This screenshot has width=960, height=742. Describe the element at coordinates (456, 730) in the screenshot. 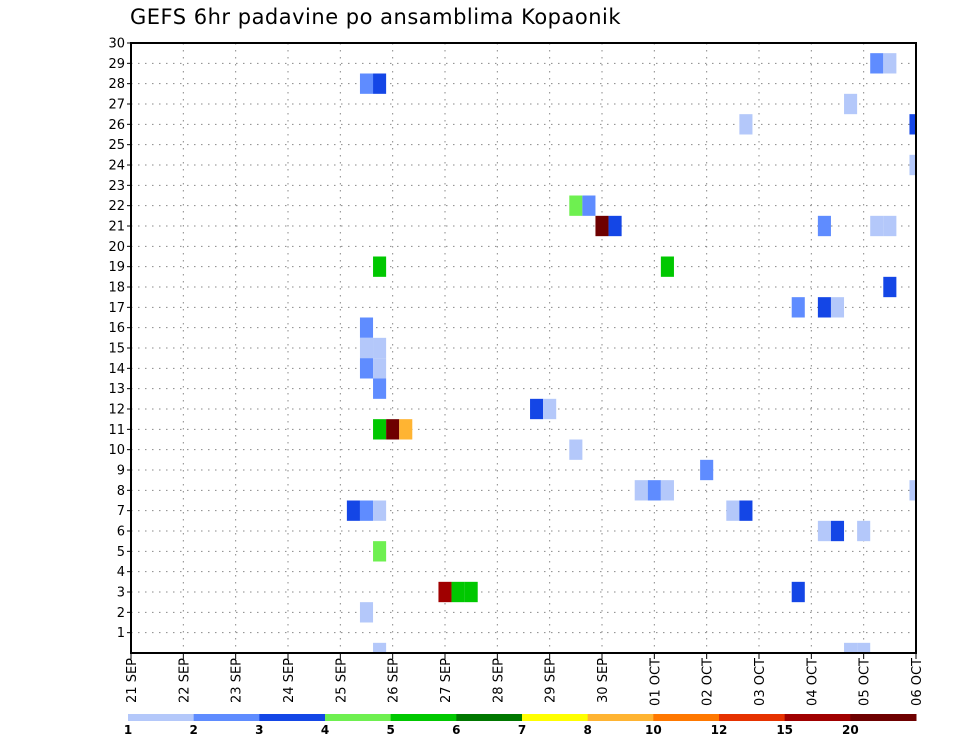

I see `colorbar-label: 6` at that location.